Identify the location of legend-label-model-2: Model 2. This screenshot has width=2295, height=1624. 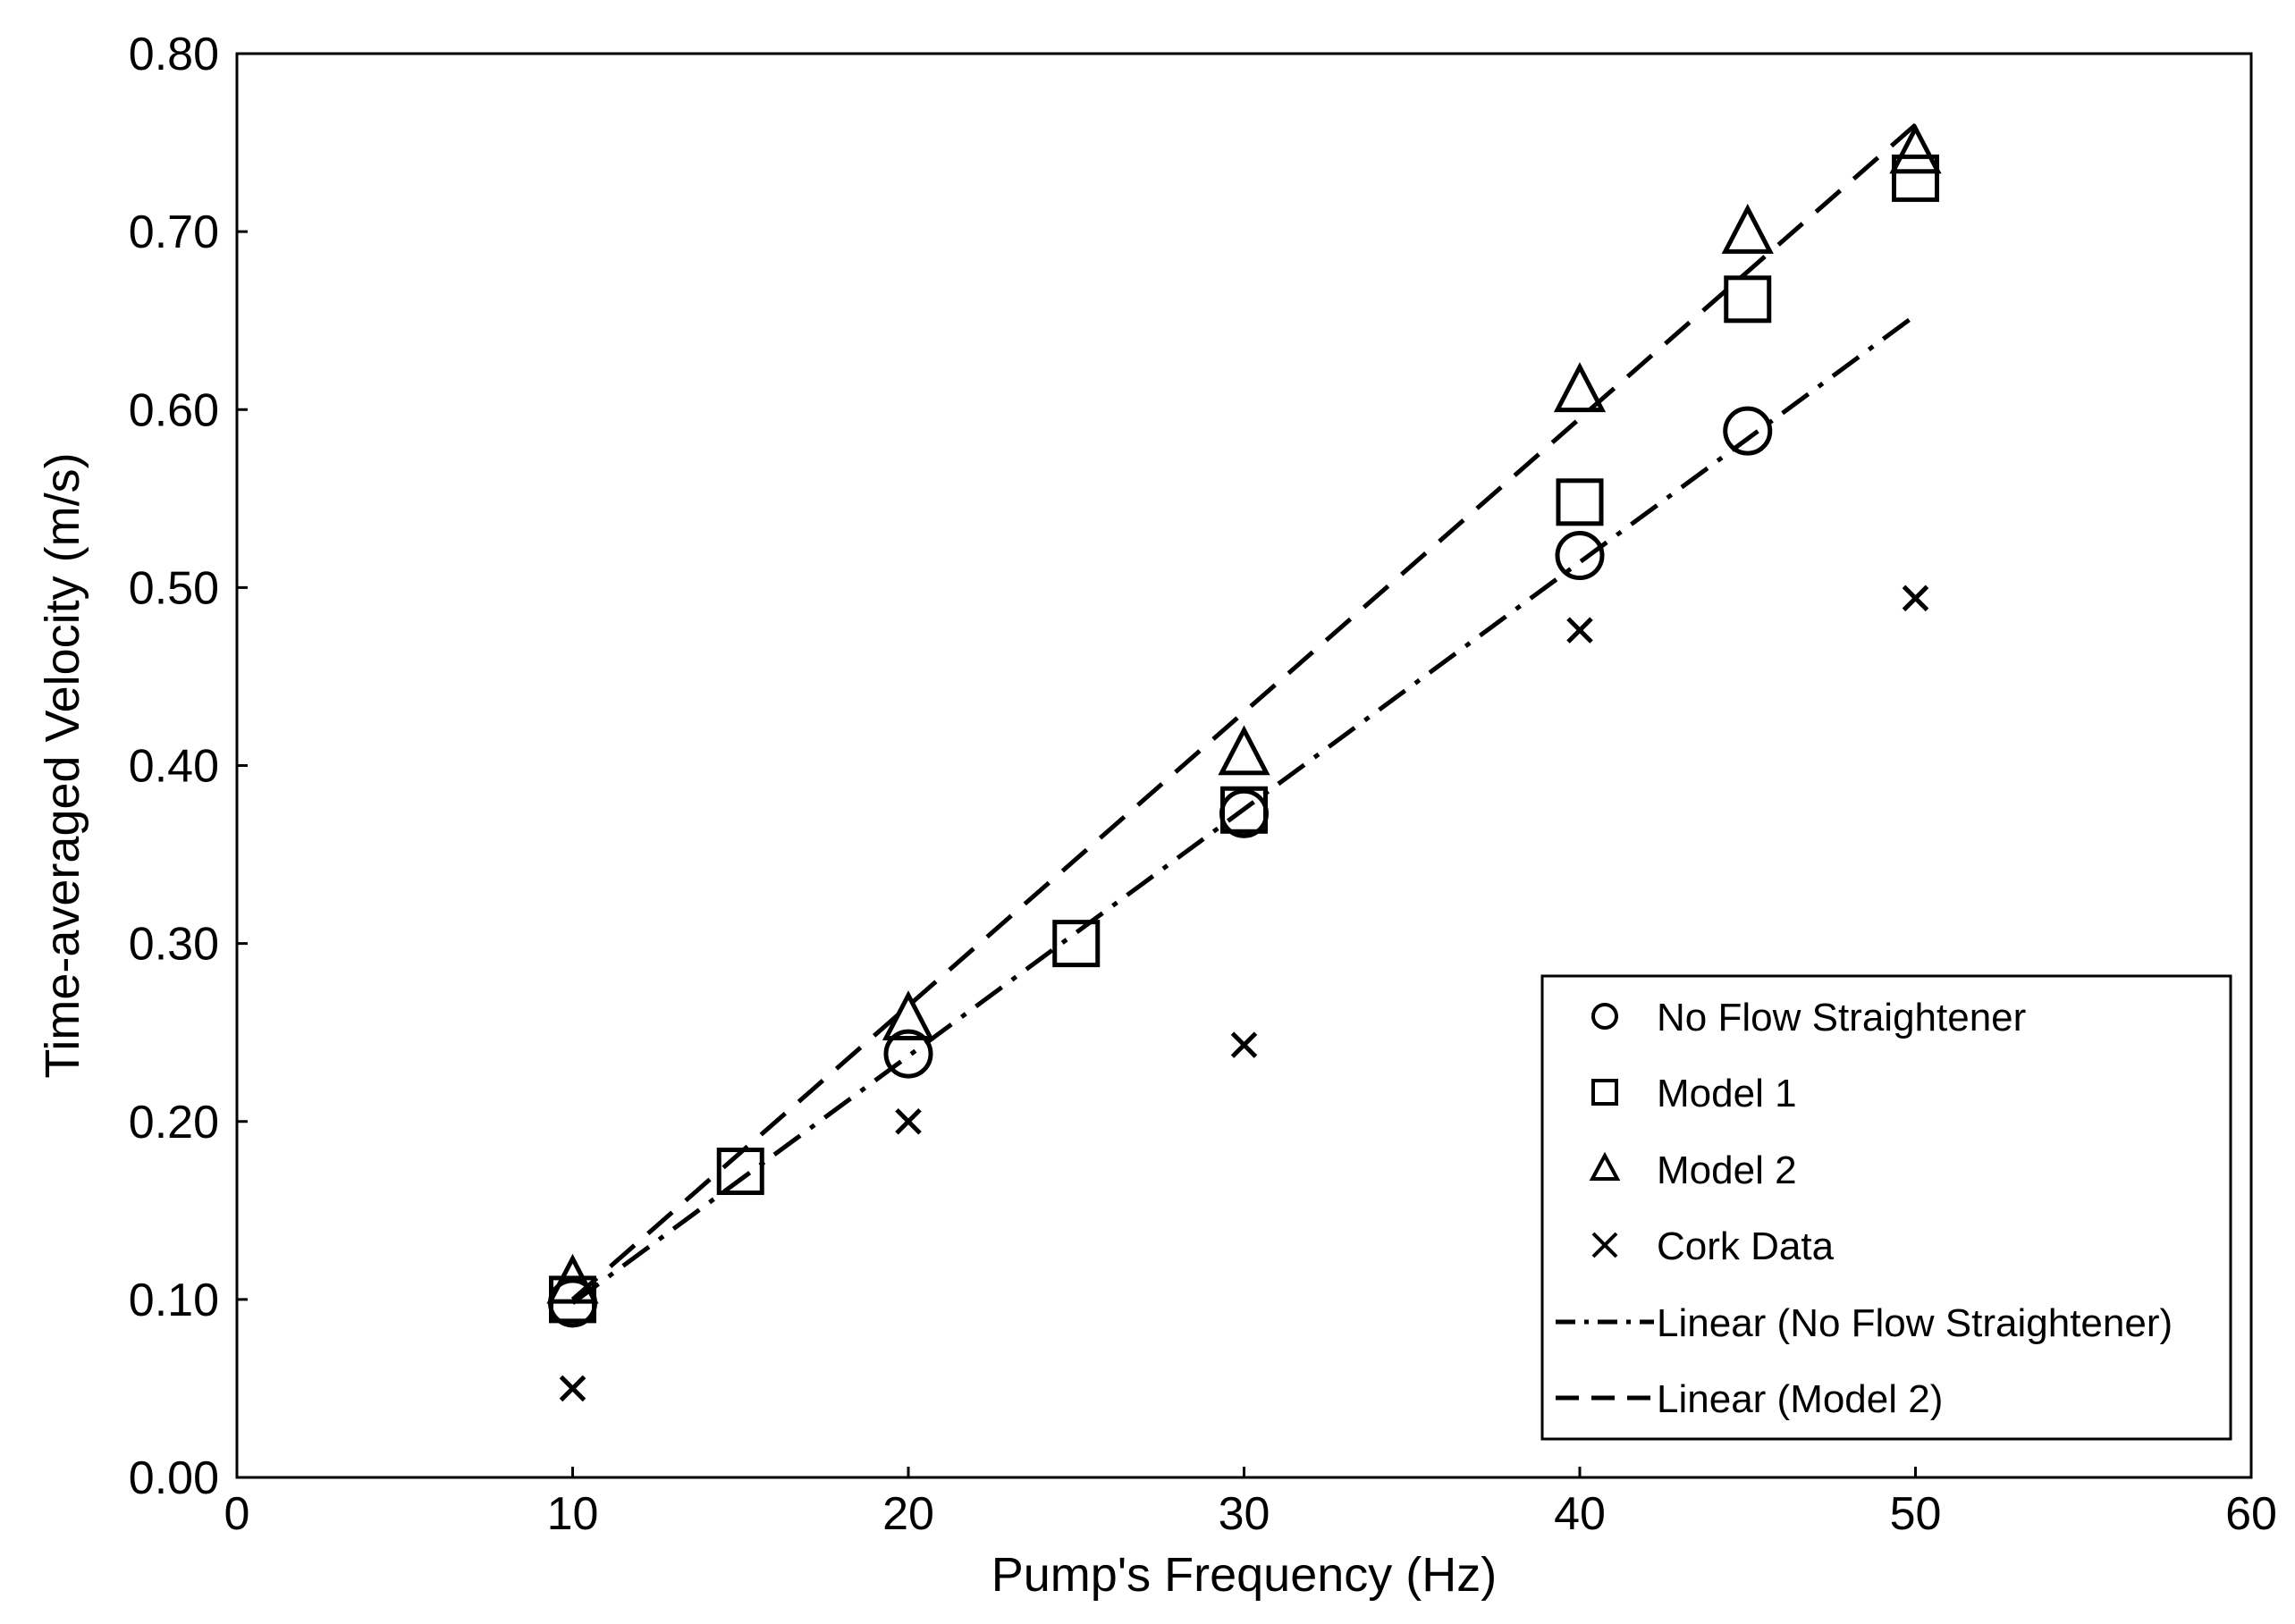
(1727, 1170).